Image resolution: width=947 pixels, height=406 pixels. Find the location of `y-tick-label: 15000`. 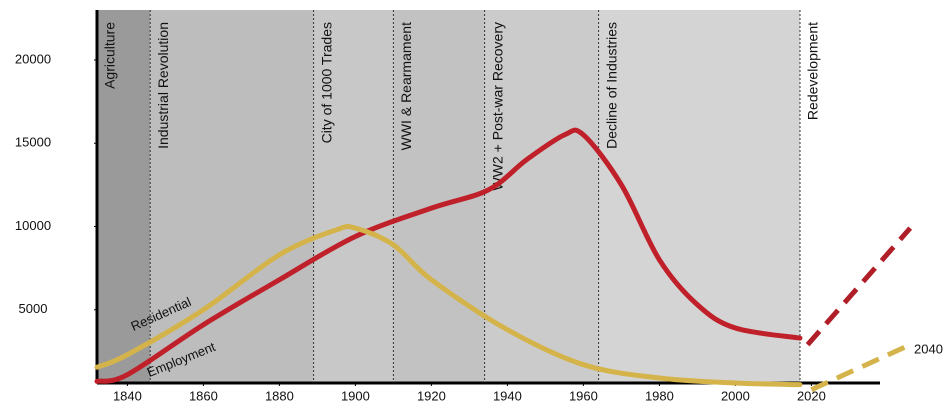

y-tick-label: 15000 is located at coordinates (33, 142).